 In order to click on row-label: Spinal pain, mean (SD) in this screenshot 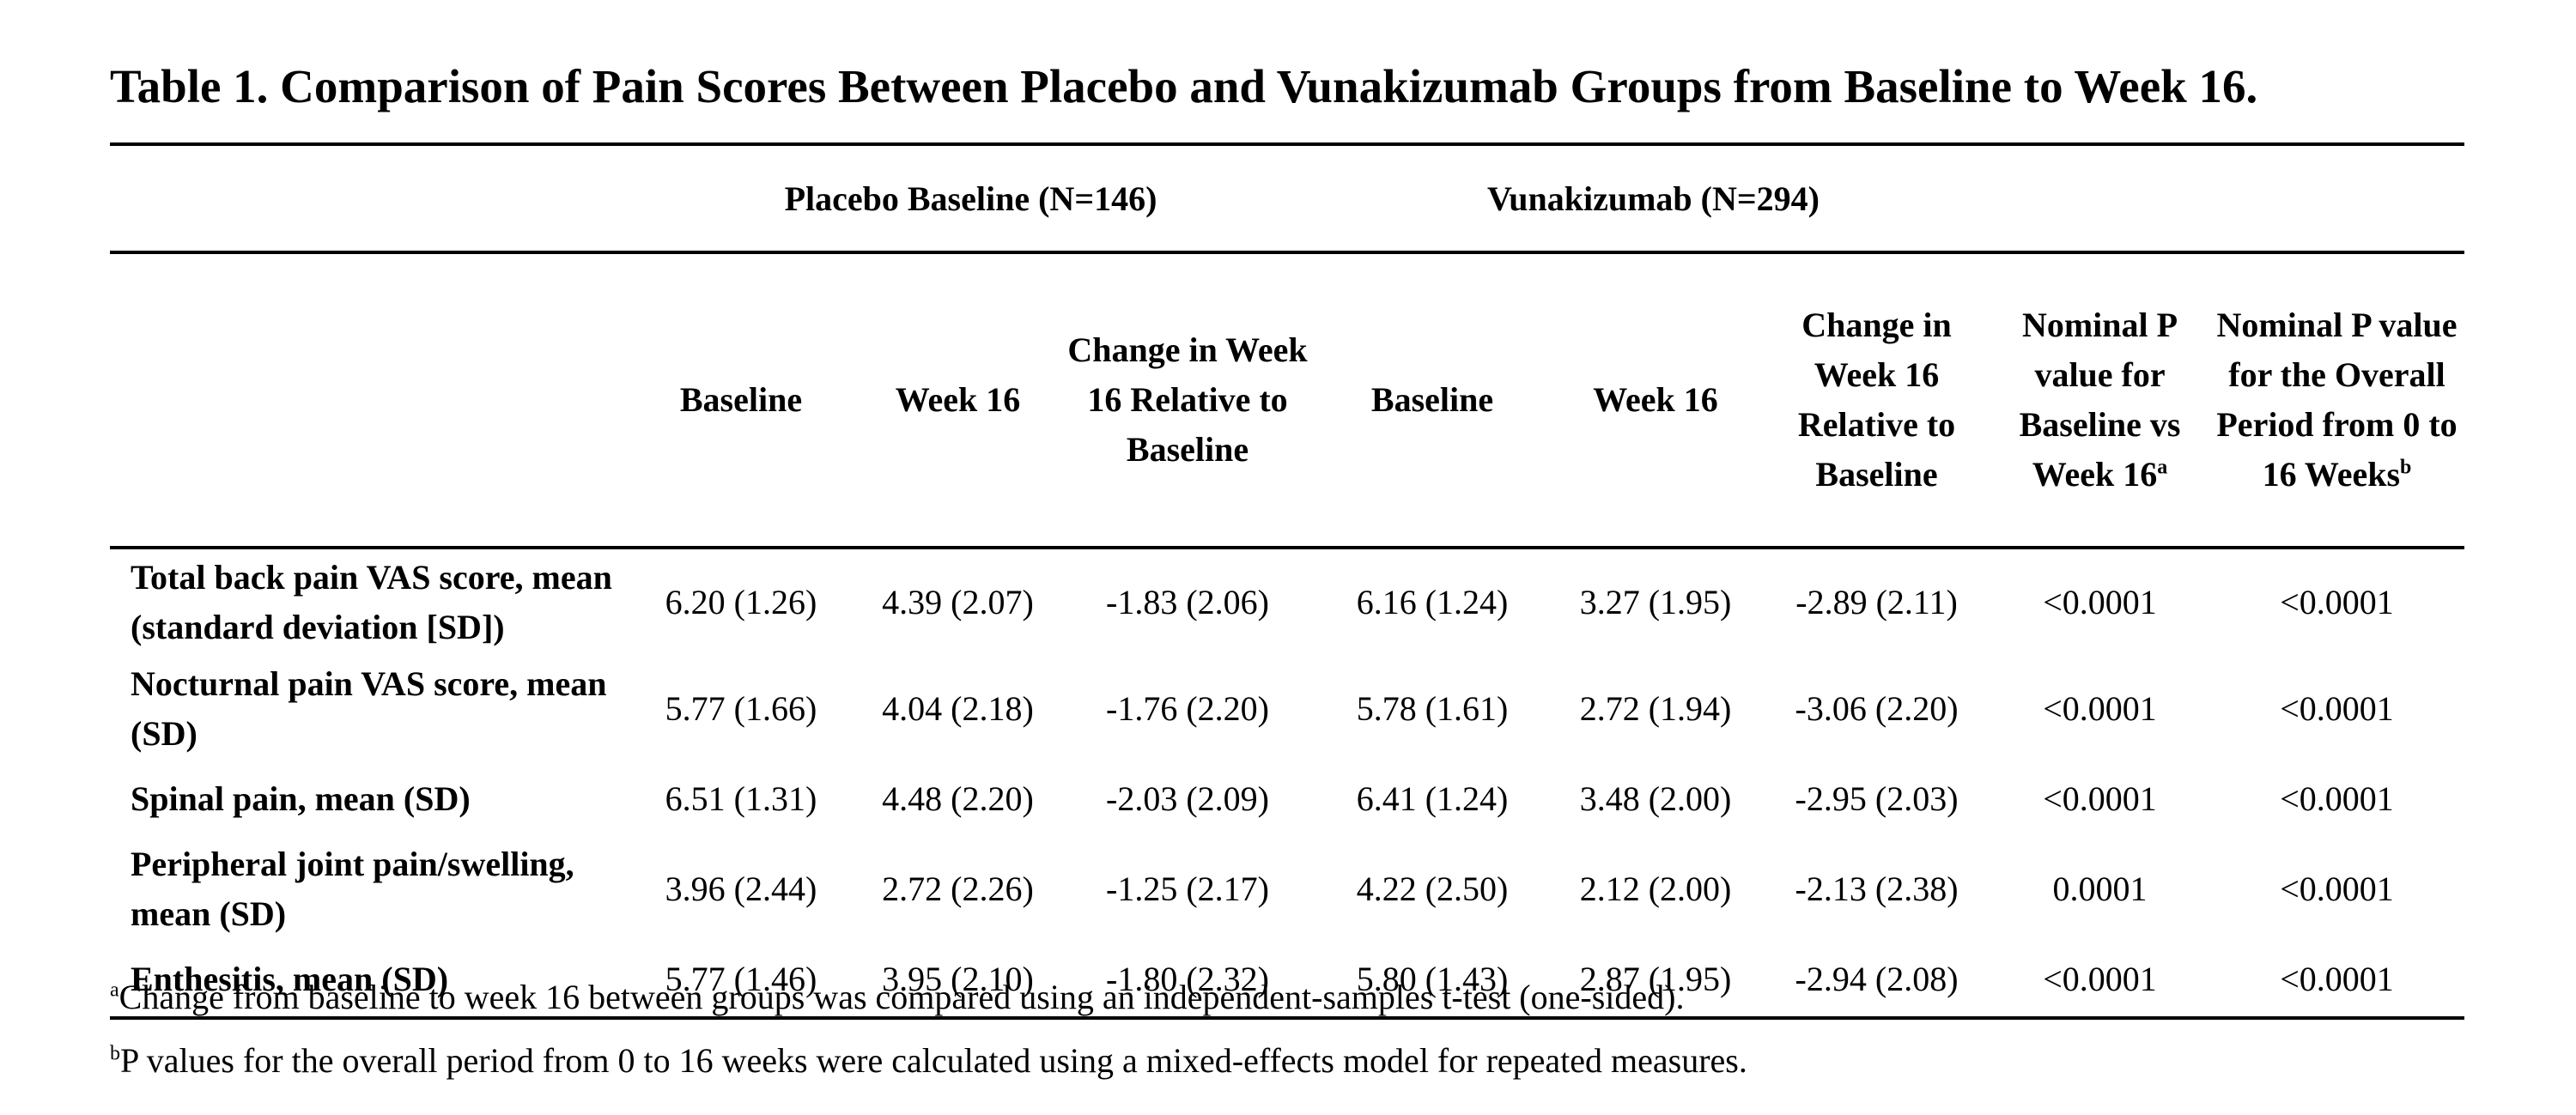, I will do `click(301, 798)`.